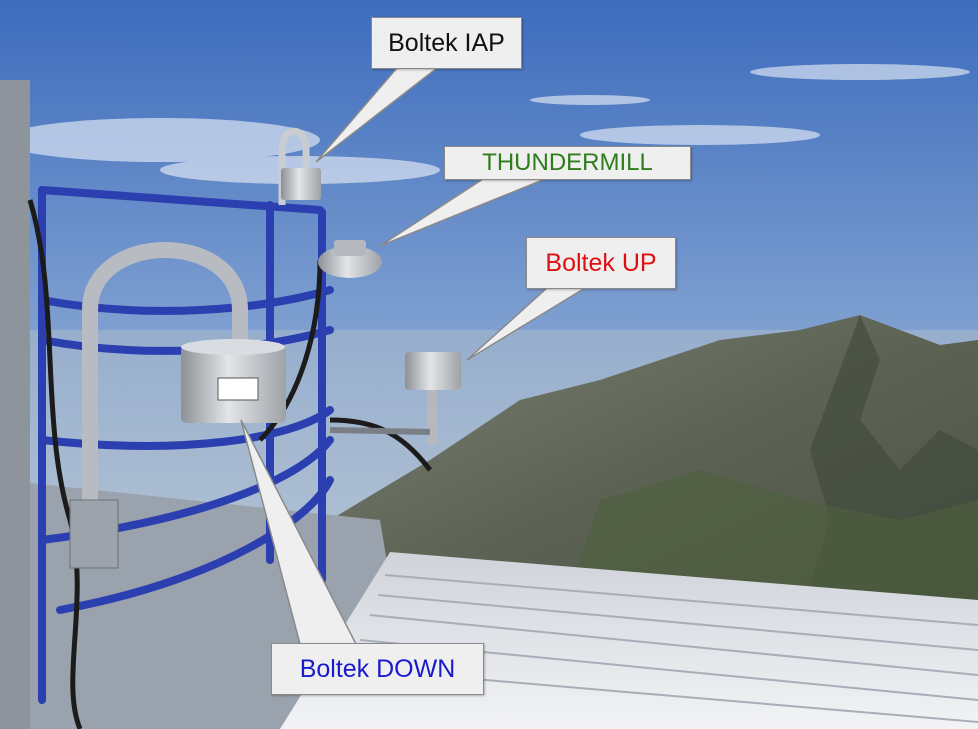  I want to click on callout-boltek-down: Boltek DOWN, so click(377, 669).